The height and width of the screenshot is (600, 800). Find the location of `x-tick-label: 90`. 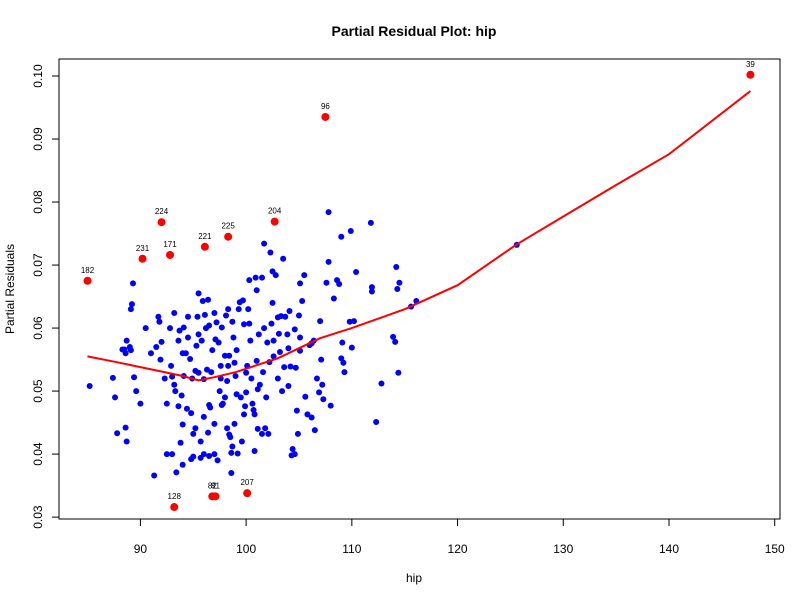

x-tick-label: 90 is located at coordinates (141, 549).